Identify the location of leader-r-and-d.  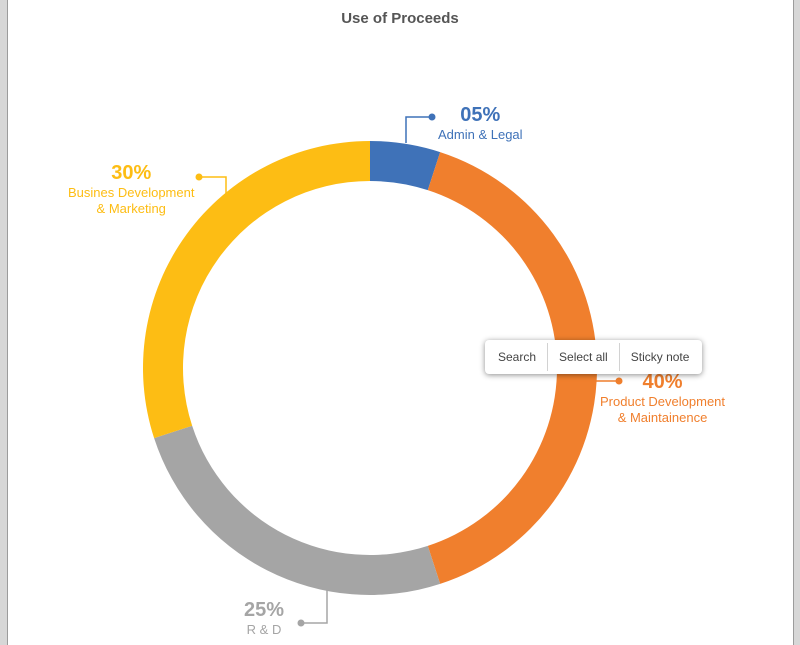
(314, 607).